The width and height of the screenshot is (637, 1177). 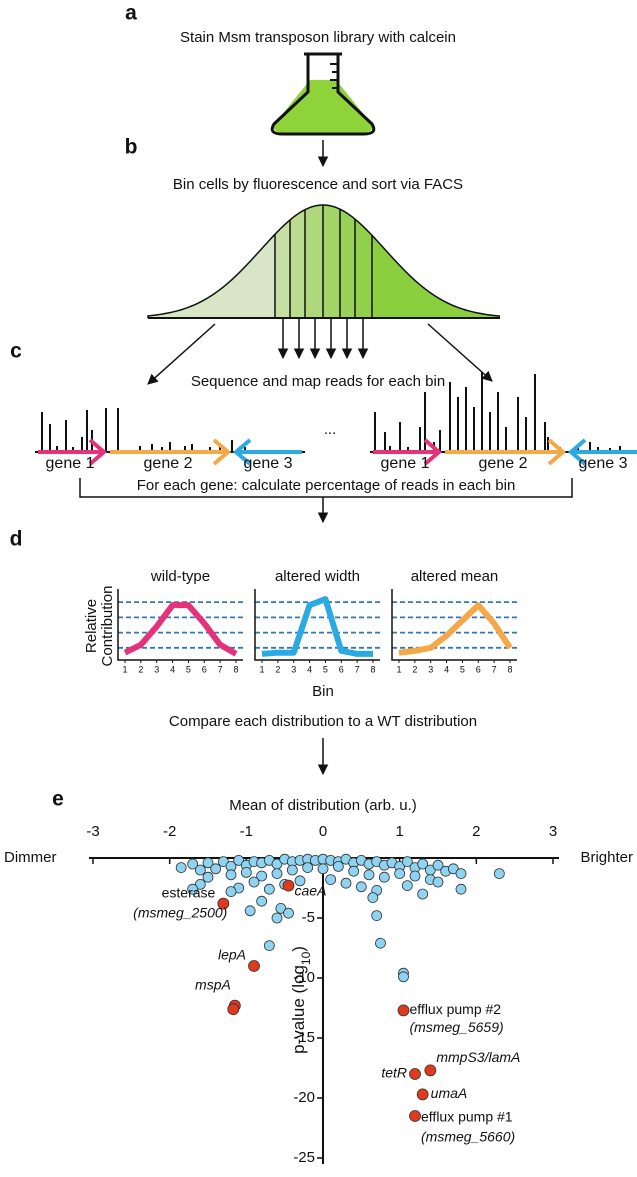 What do you see at coordinates (298, 949) in the screenshot?
I see `y-title-close: )` at bounding box center [298, 949].